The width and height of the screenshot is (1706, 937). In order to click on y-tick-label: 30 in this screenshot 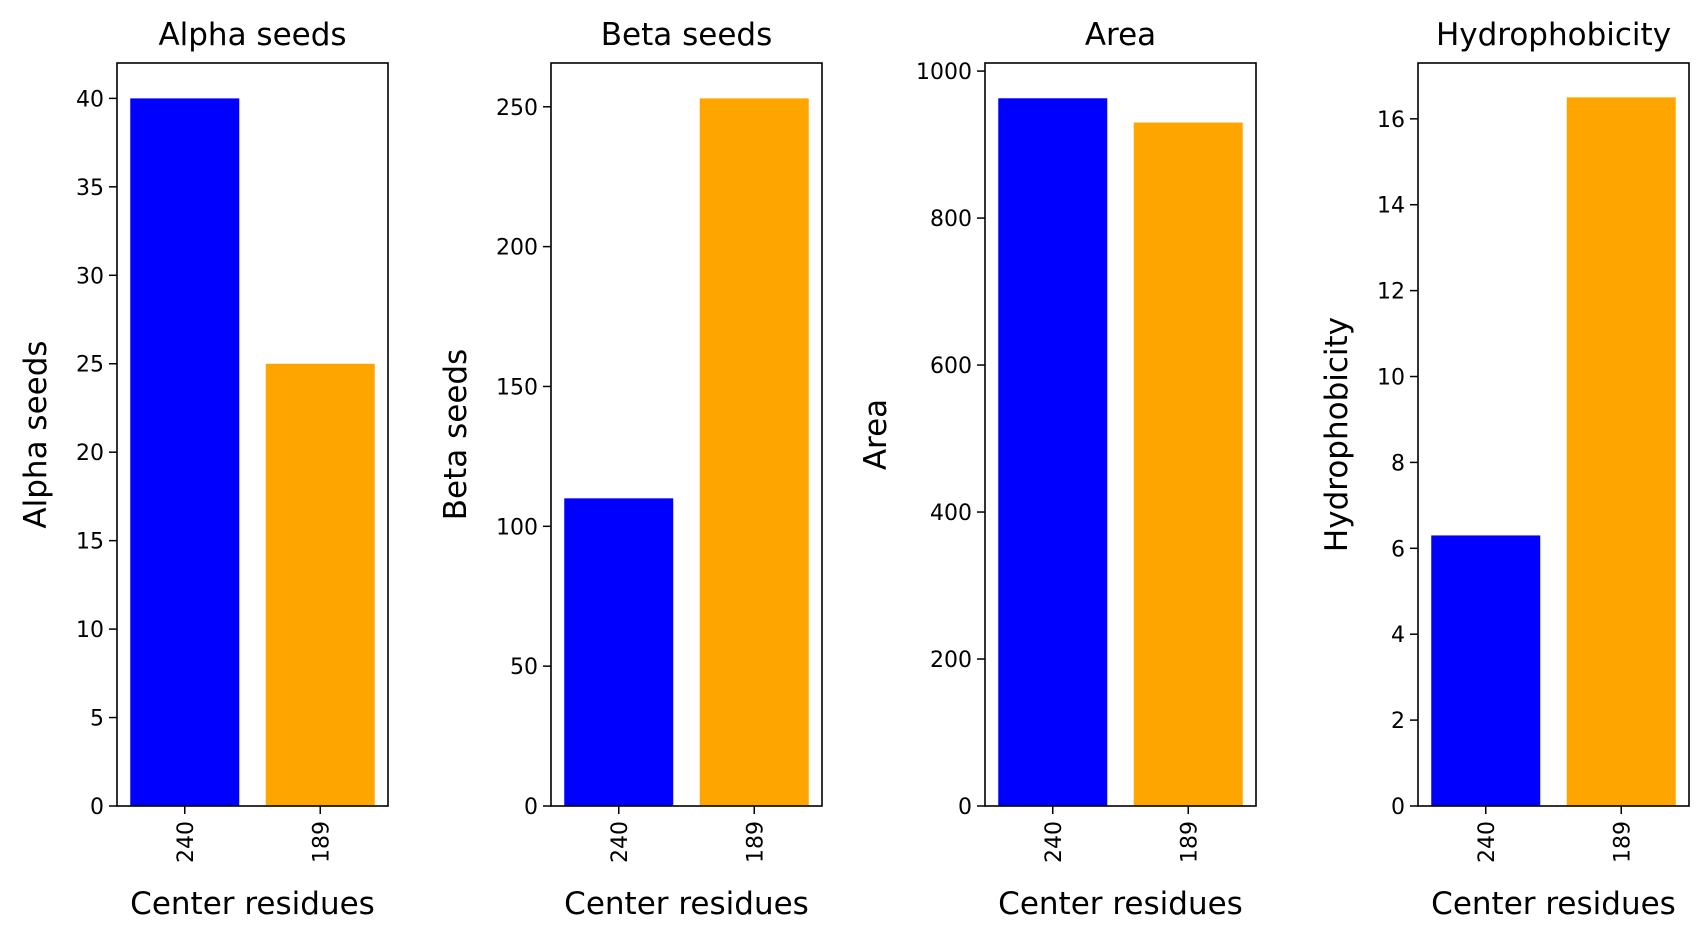, I will do `click(90, 276)`.